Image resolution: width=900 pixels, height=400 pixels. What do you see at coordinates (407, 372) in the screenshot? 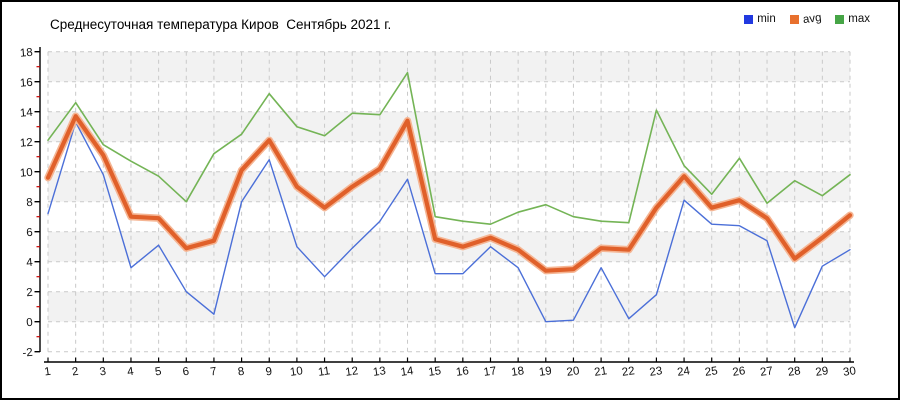
I see `x-tick-label: 14` at bounding box center [407, 372].